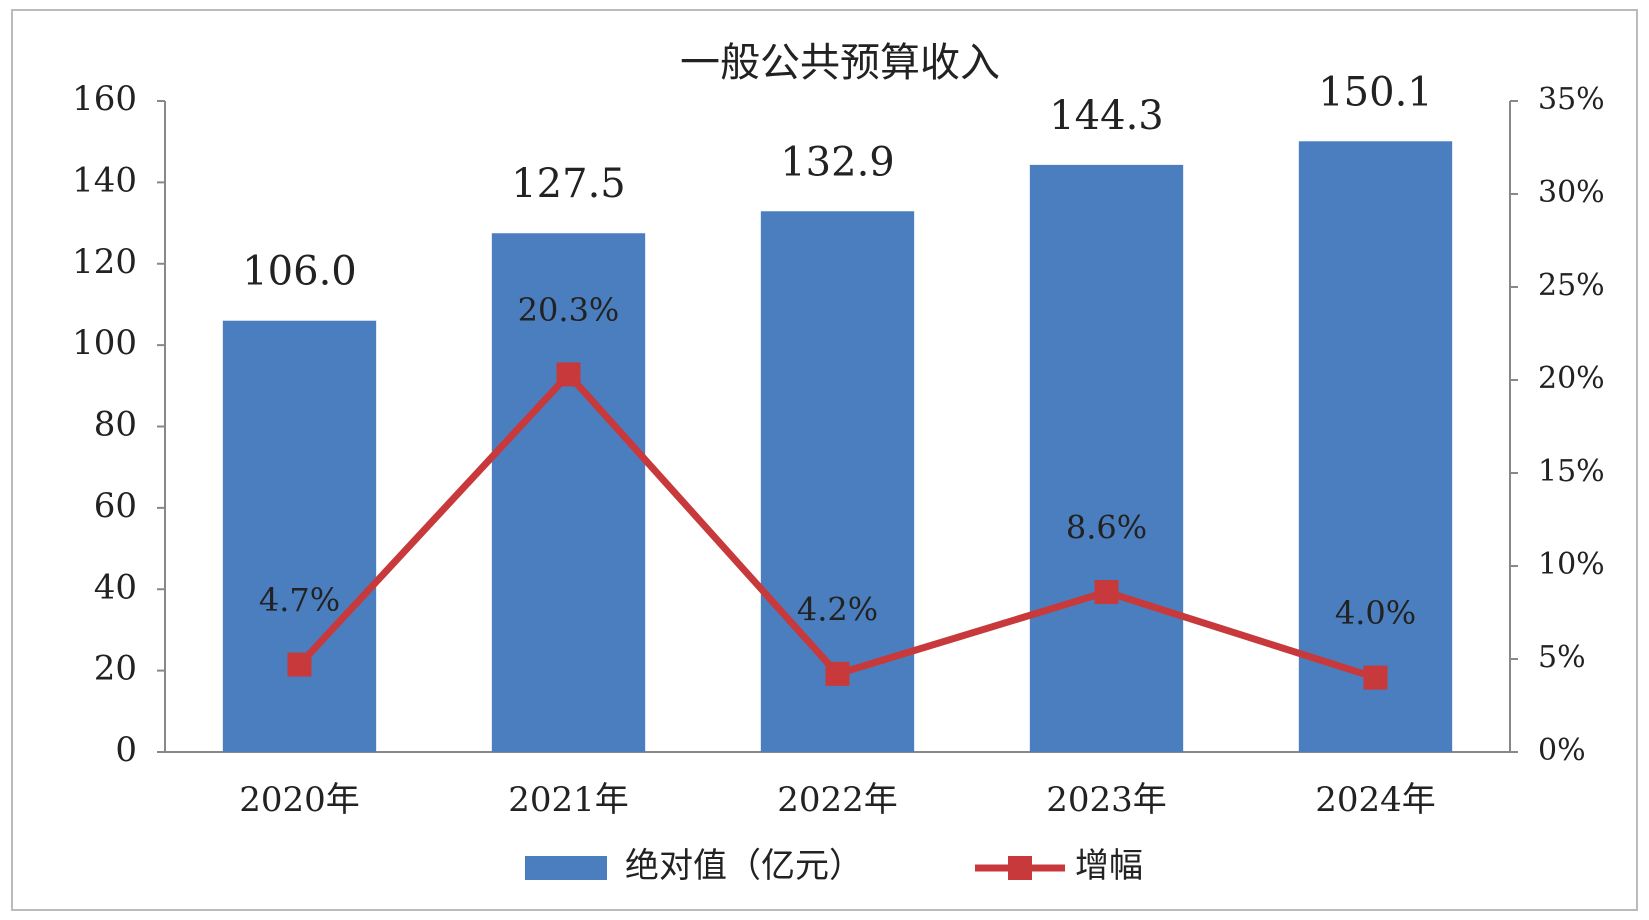 The width and height of the screenshot is (1649, 920). Describe the element at coordinates (1562, 750) in the screenshot. I see `y2-tick-label: 0%` at that location.